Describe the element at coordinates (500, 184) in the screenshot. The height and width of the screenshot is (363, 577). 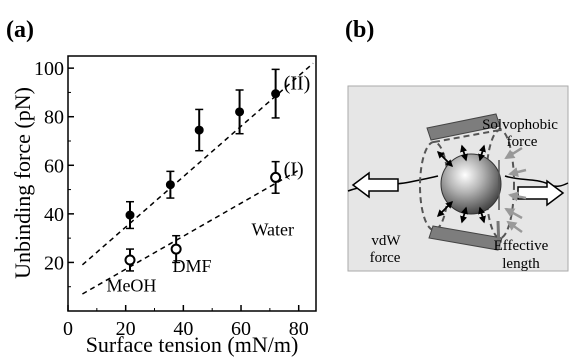
I see `cavity-right-rim` at that location.